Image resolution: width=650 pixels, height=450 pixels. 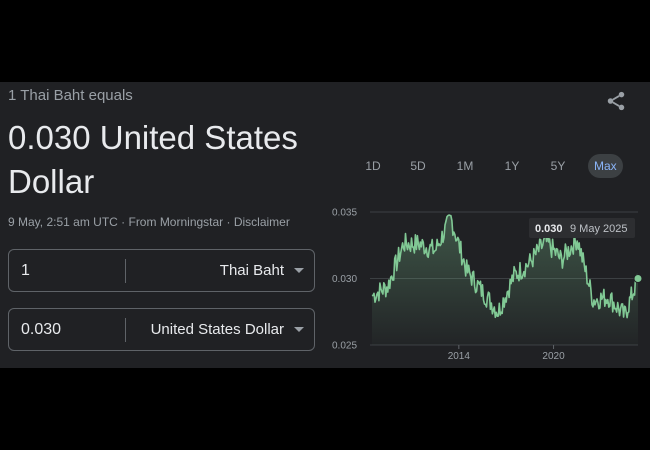 What do you see at coordinates (251, 270) in the screenshot?
I see `from-currency-label: Thai Baht` at bounding box center [251, 270].